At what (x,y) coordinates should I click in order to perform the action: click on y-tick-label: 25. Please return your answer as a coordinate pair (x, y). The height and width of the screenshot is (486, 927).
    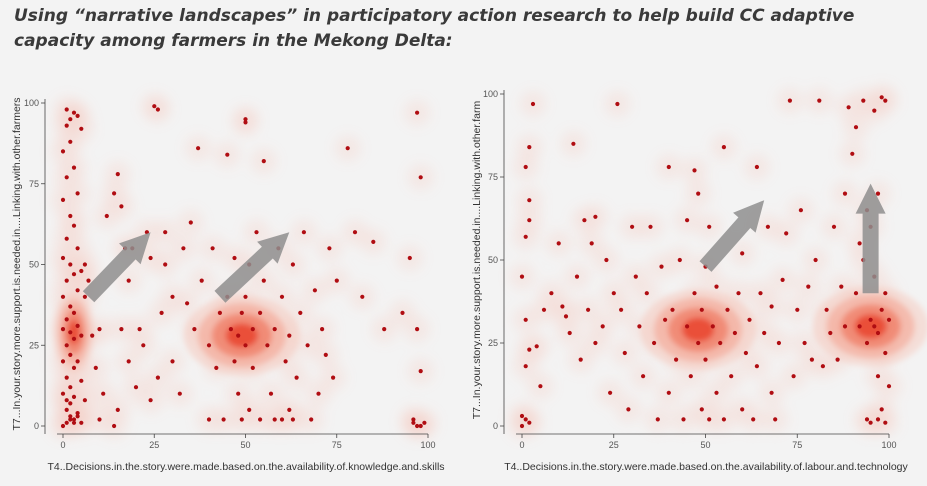
    Looking at the image, I should click on (34, 345).